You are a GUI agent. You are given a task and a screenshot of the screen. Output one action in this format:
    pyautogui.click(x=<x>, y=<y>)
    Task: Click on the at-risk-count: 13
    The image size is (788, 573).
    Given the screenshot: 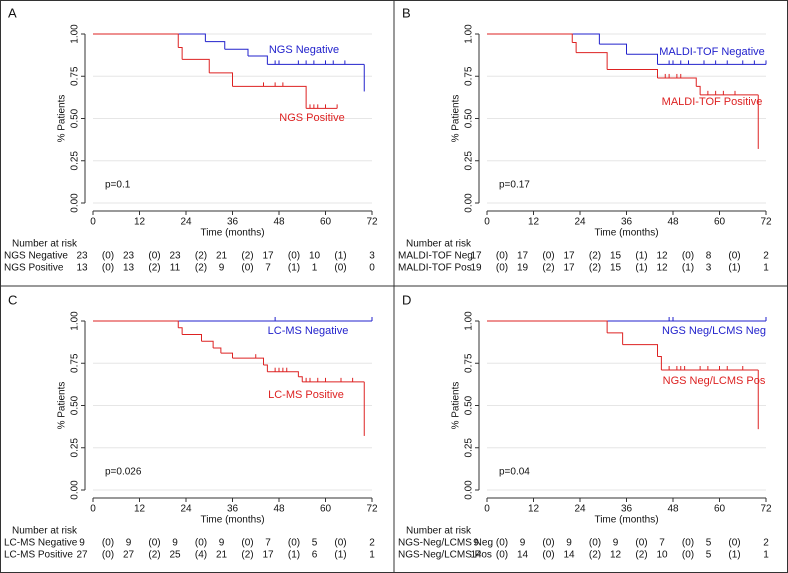 What is the action you would take?
    pyautogui.click(x=82, y=268)
    